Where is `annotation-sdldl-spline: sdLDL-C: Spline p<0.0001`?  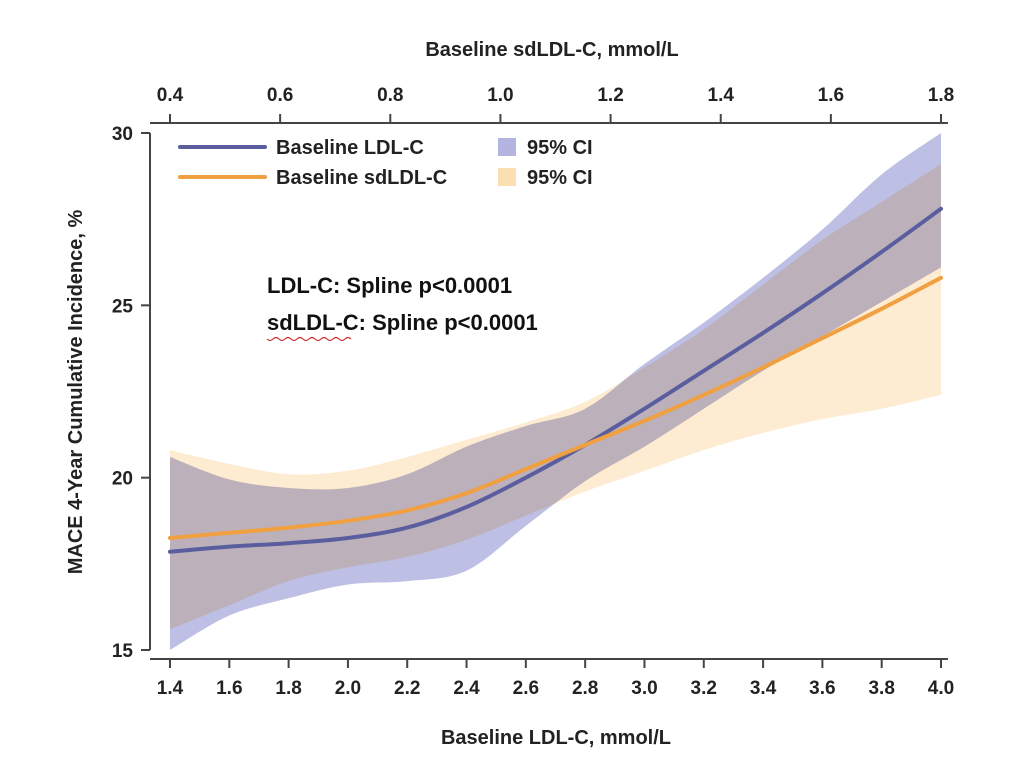 annotation-sdldl-spline: sdLDL-C: Spline p<0.0001 is located at coordinates (402, 322).